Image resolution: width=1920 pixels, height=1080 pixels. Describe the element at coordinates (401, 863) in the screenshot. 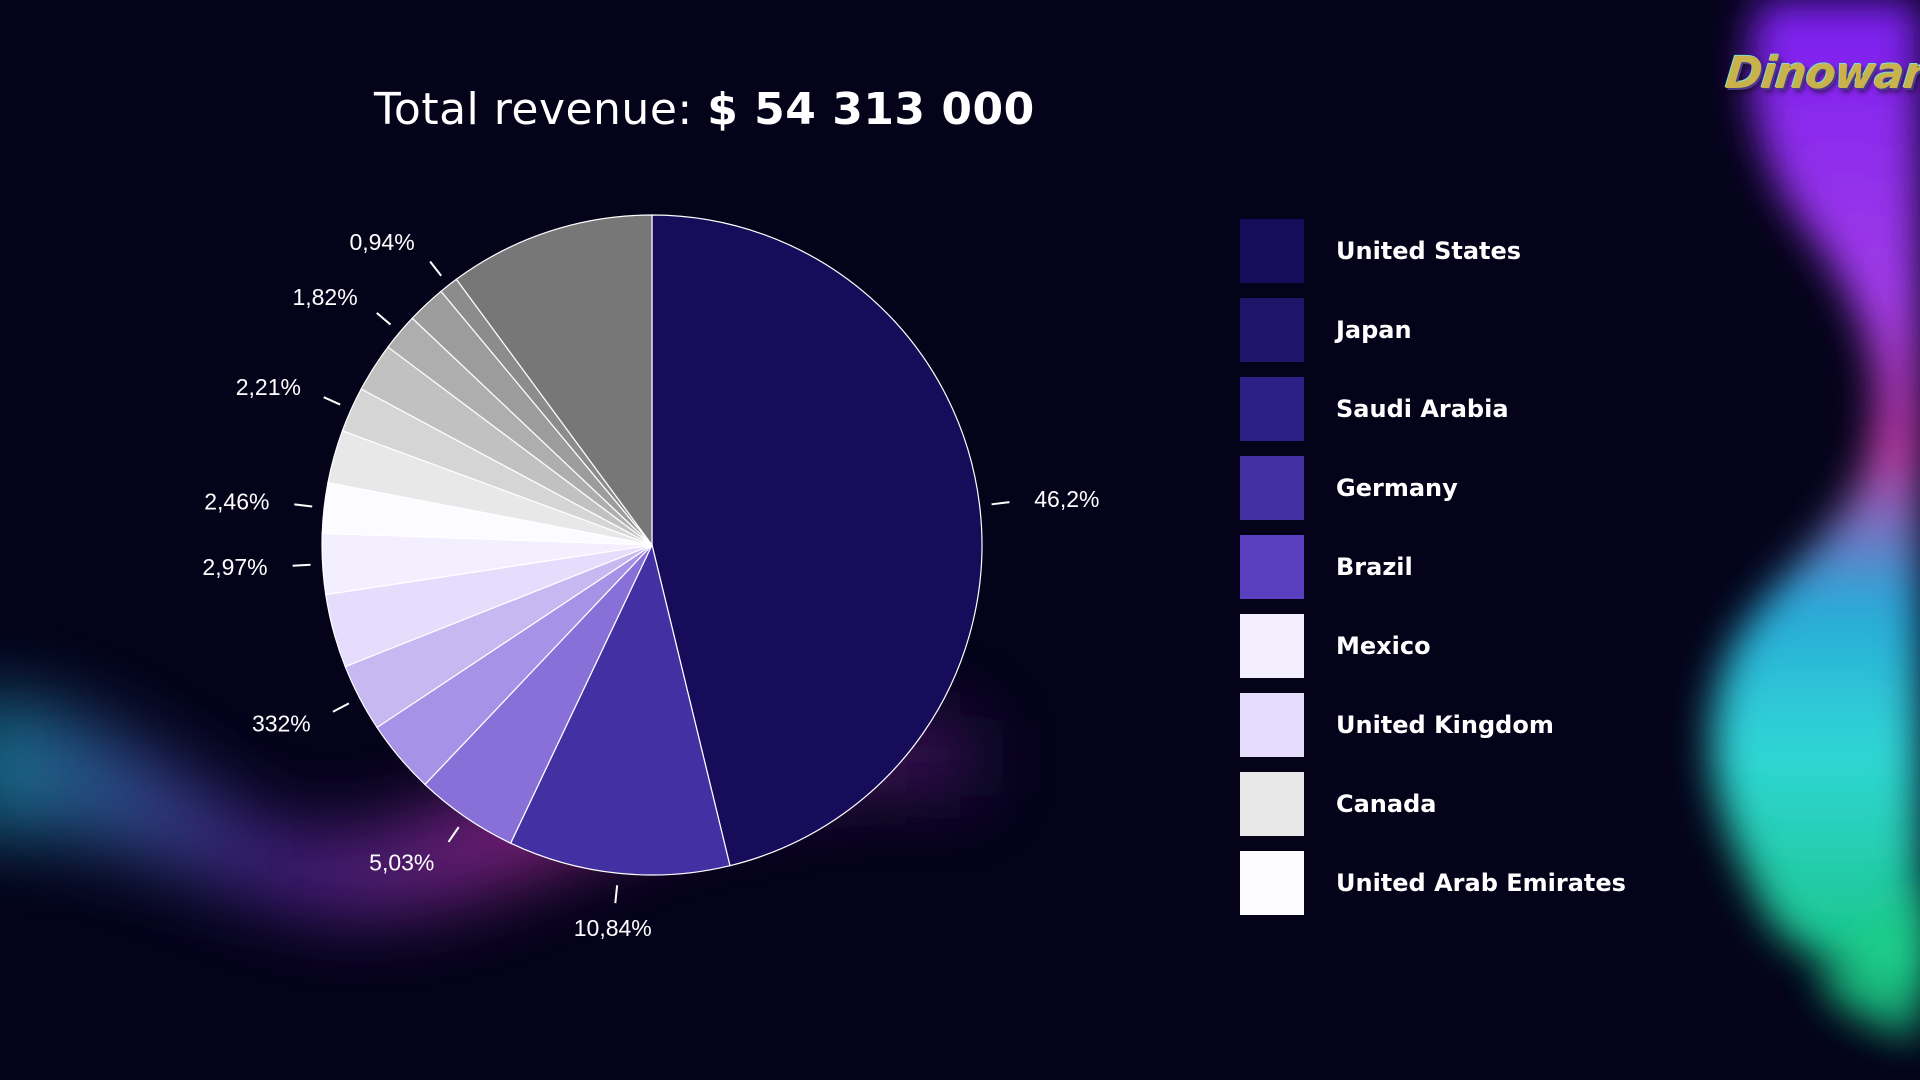

I see `slice-percent-label: 5,03%` at that location.